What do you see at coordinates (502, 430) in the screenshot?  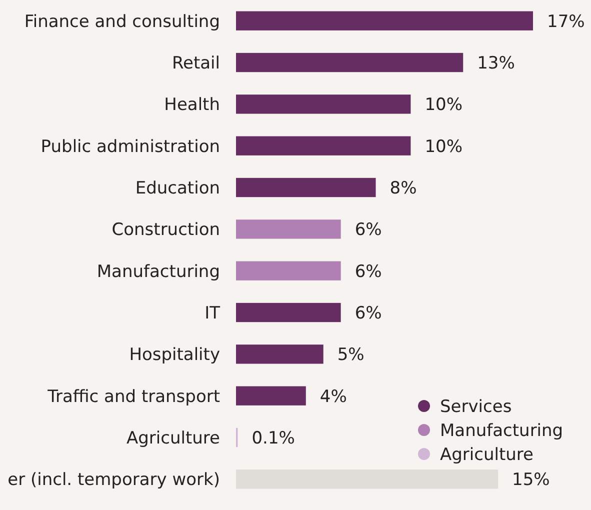 I see `legend-label: Manufacturing` at bounding box center [502, 430].